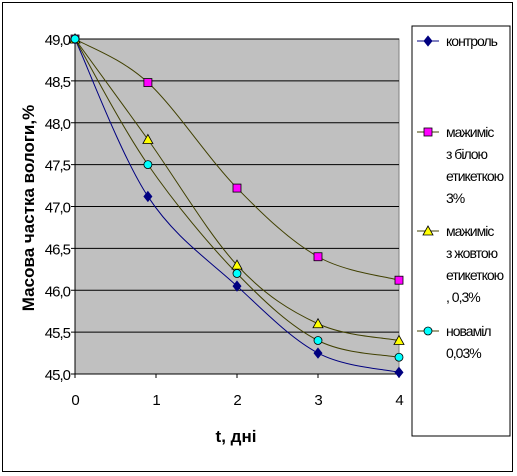 This screenshot has height=476, width=517. I want to click on legend-item: контроль, so click(458, 41).